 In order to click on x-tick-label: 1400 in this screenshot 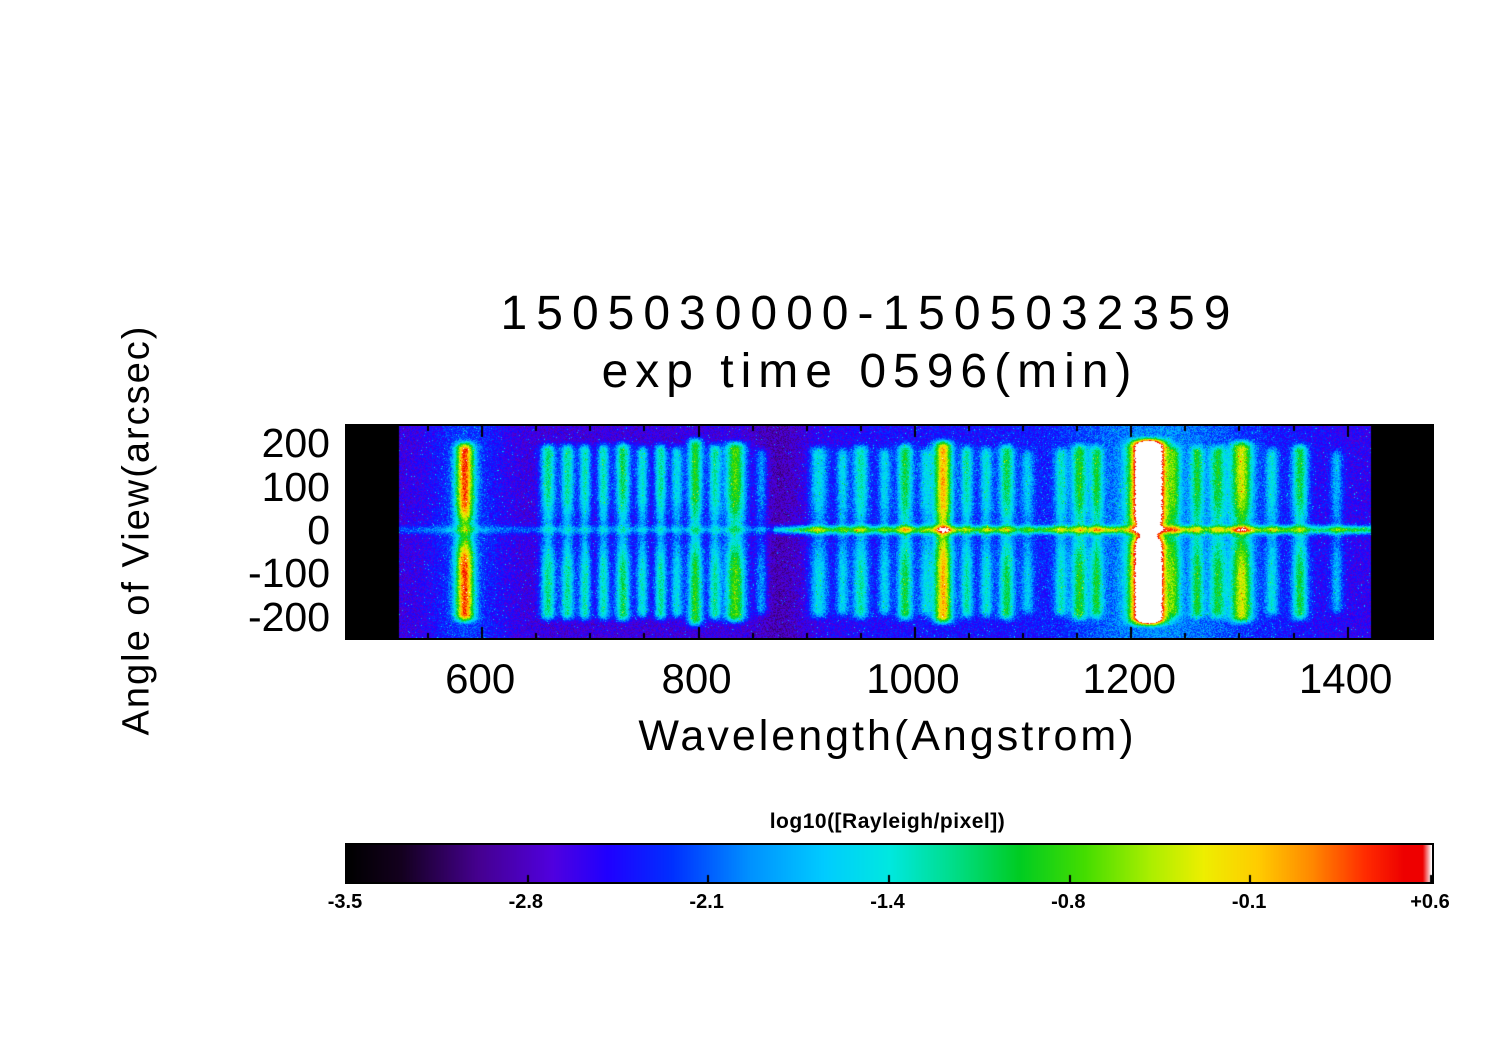, I will do `click(1345, 678)`.